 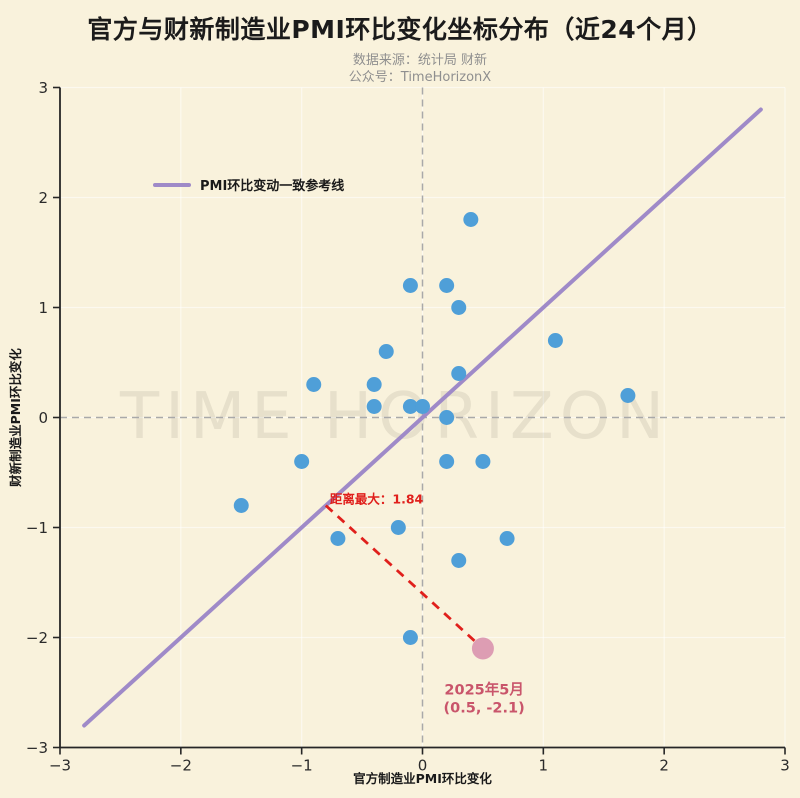 What do you see at coordinates (422, 778) in the screenshot?
I see `x-axis-label: 官方制造业PMI环比变化` at bounding box center [422, 778].